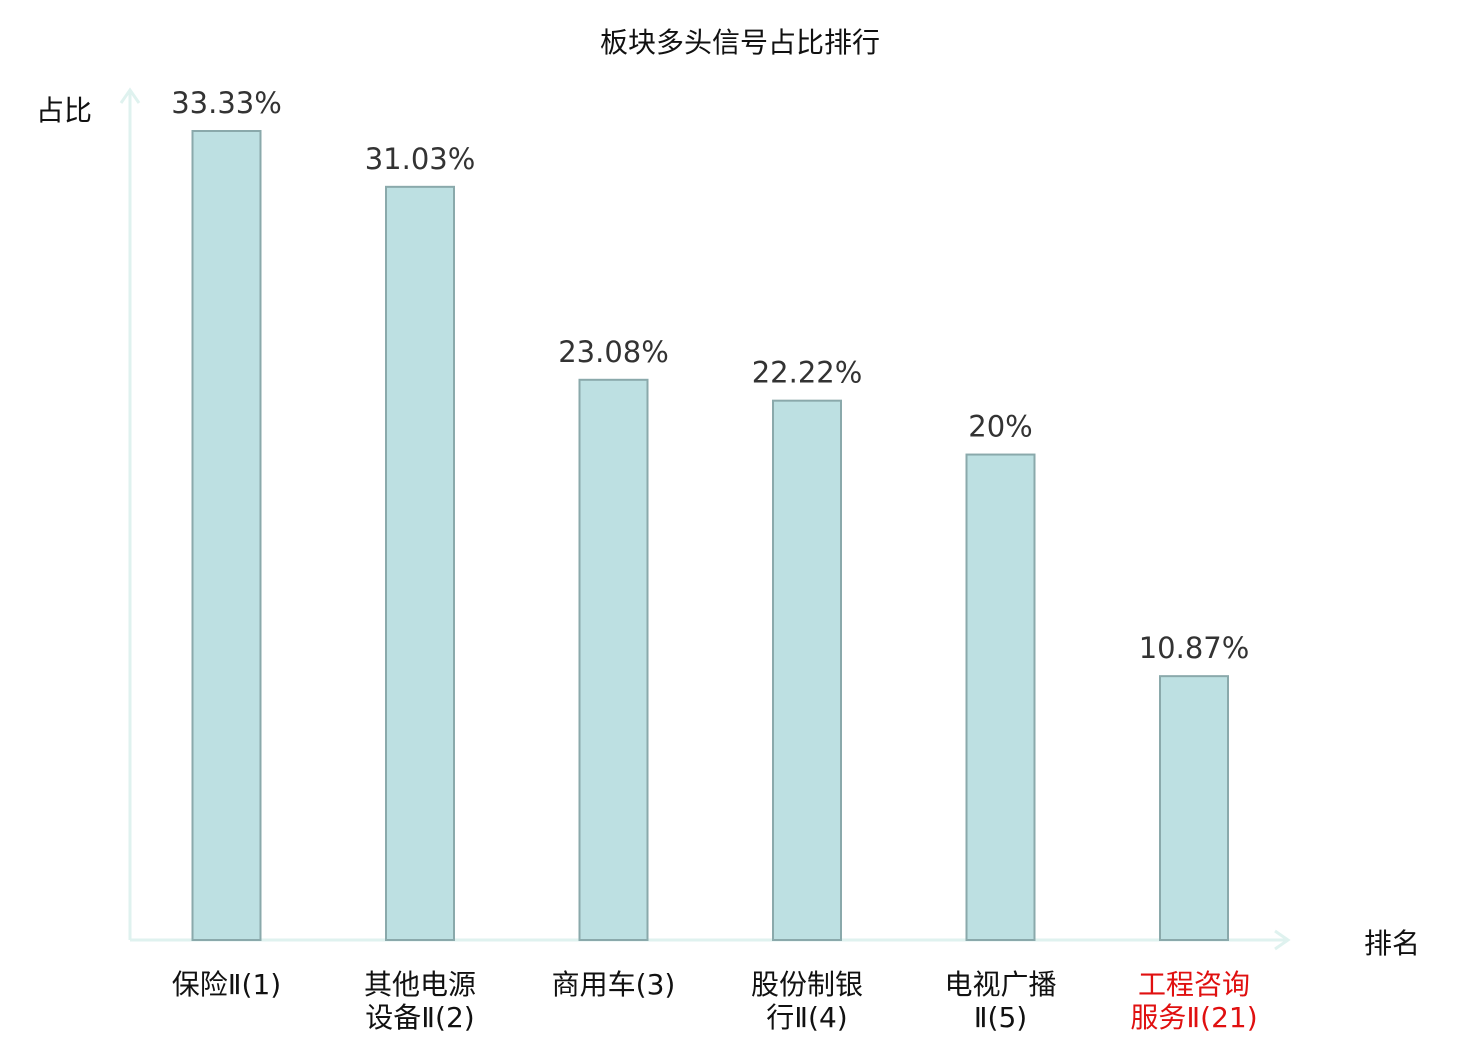  What do you see at coordinates (740, 42) in the screenshot?
I see `chart-title: 板块多头信号占比排行` at bounding box center [740, 42].